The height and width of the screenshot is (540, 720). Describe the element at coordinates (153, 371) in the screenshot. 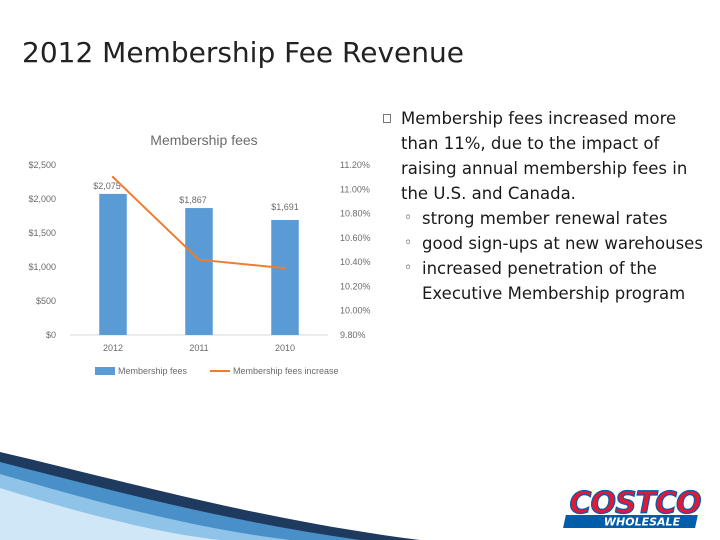

I see `legend-label: Membership fees` at that location.